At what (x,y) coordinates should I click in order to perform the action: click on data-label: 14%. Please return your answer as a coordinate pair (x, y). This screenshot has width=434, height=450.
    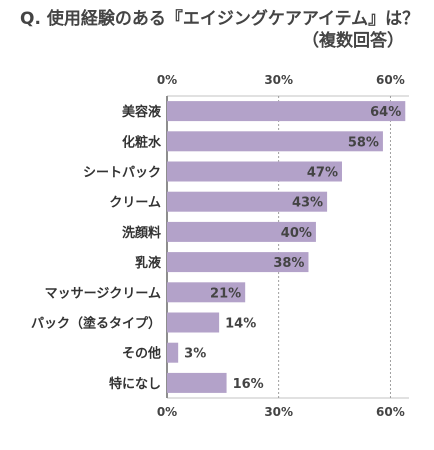
    Looking at the image, I should click on (240, 324).